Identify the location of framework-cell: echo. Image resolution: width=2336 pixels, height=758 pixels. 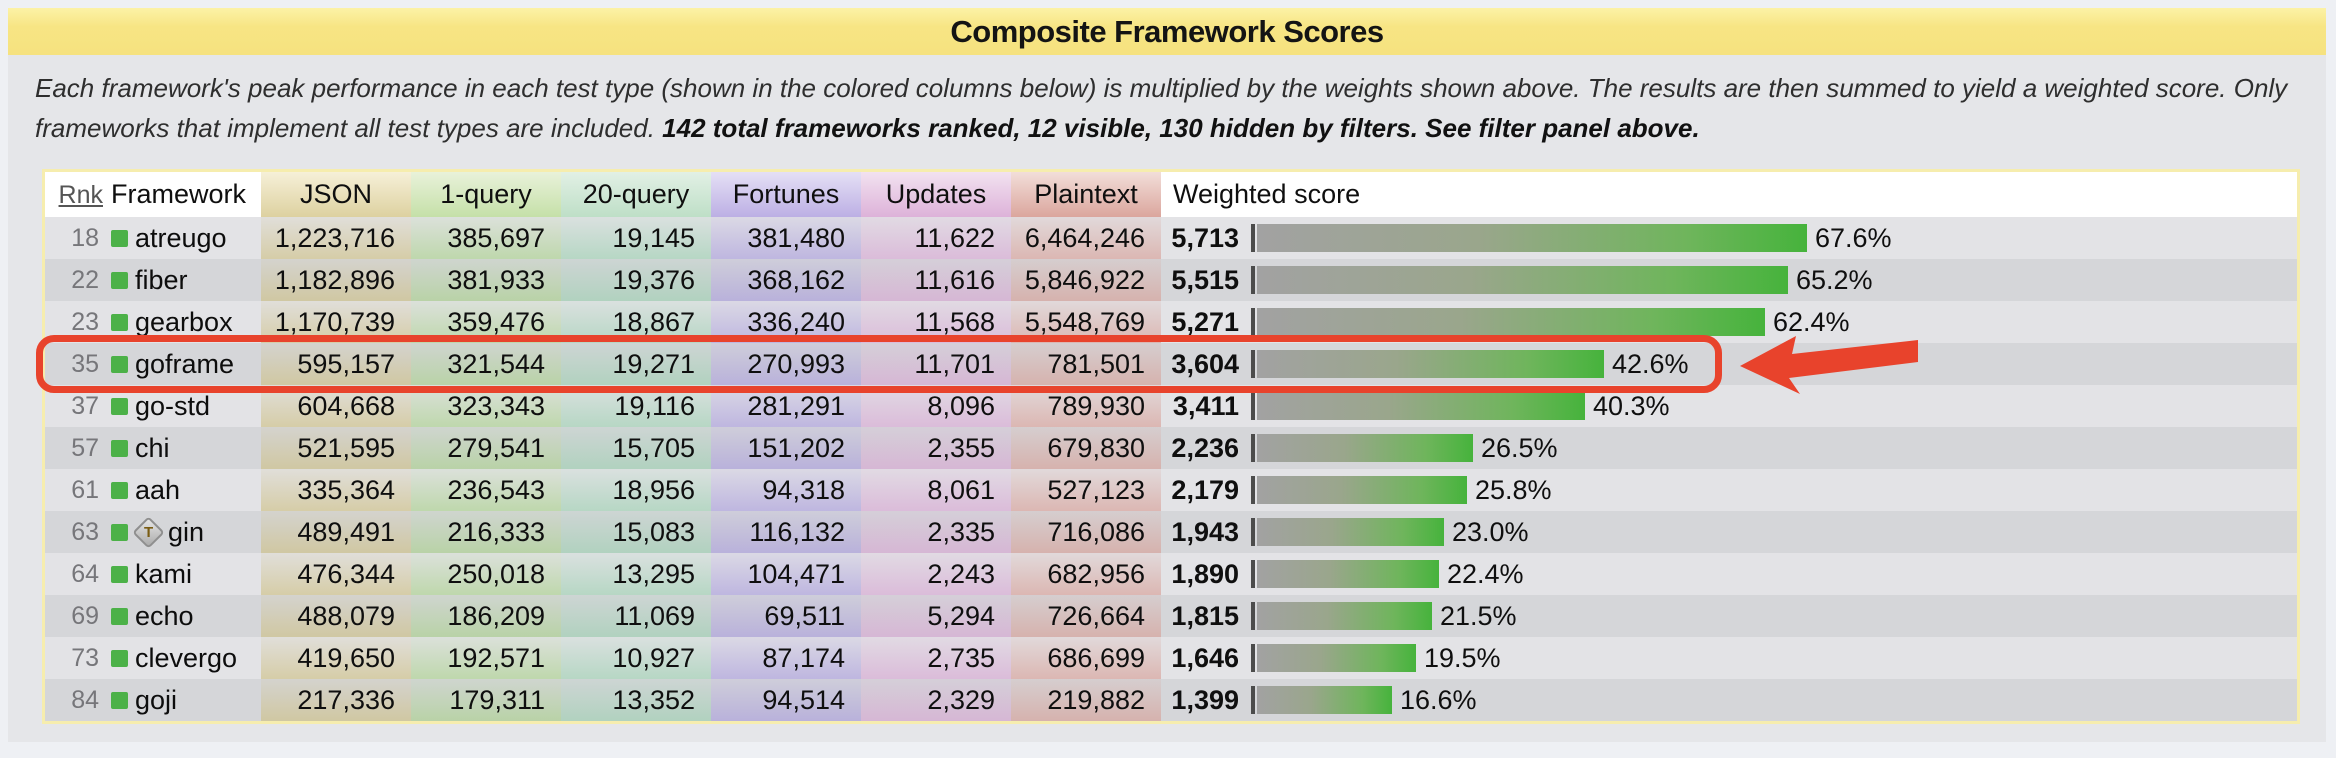
(182, 616).